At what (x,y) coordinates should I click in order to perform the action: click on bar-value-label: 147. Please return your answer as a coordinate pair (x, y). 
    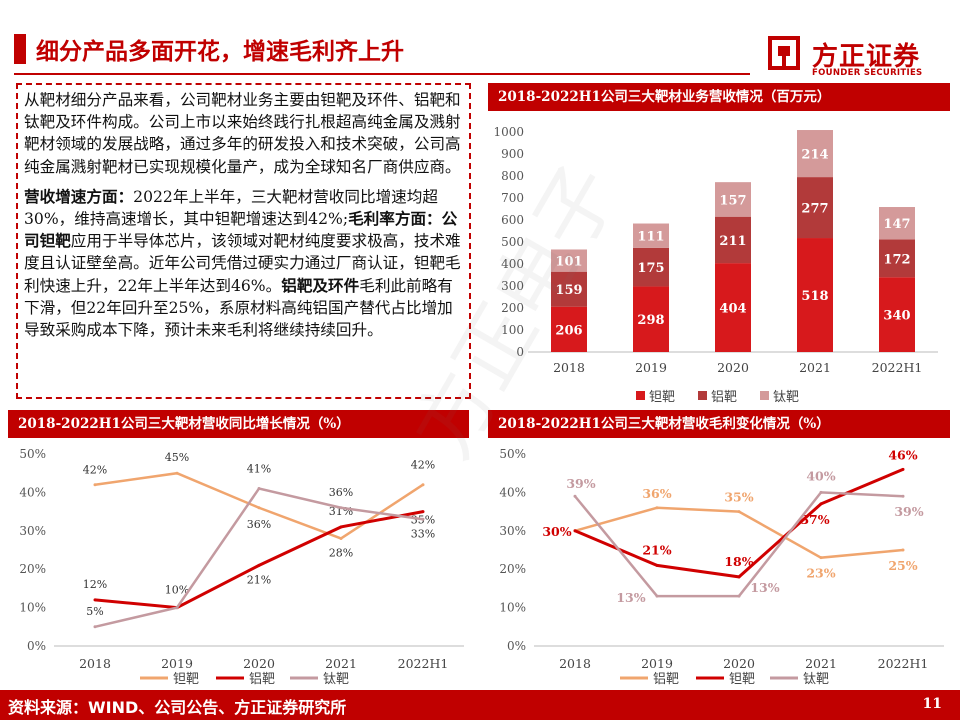
    Looking at the image, I should click on (896, 224).